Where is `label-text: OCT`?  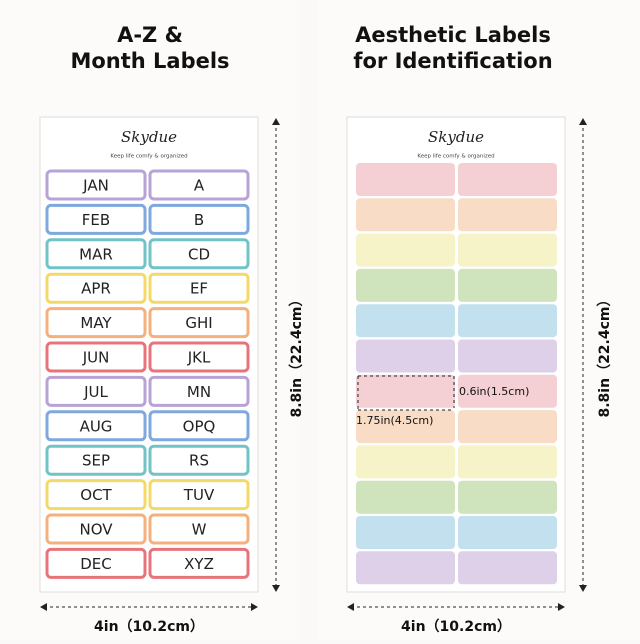
label-text: OCT is located at coordinates (96, 495).